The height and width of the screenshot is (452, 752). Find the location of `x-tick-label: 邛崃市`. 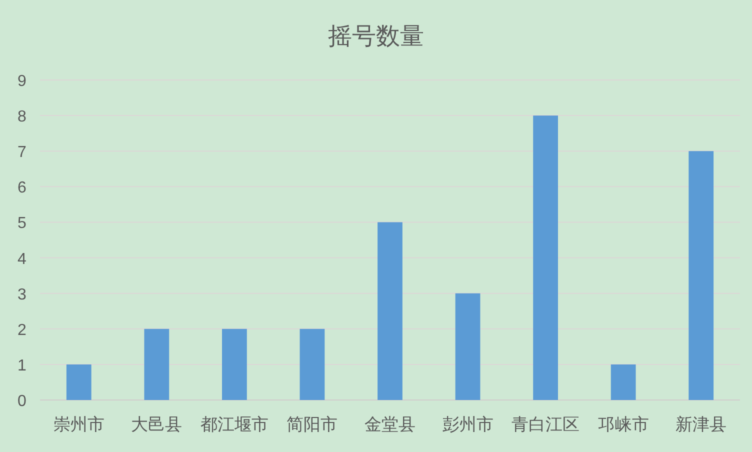

x-tick-label: 邛崃市 is located at coordinates (623, 424).